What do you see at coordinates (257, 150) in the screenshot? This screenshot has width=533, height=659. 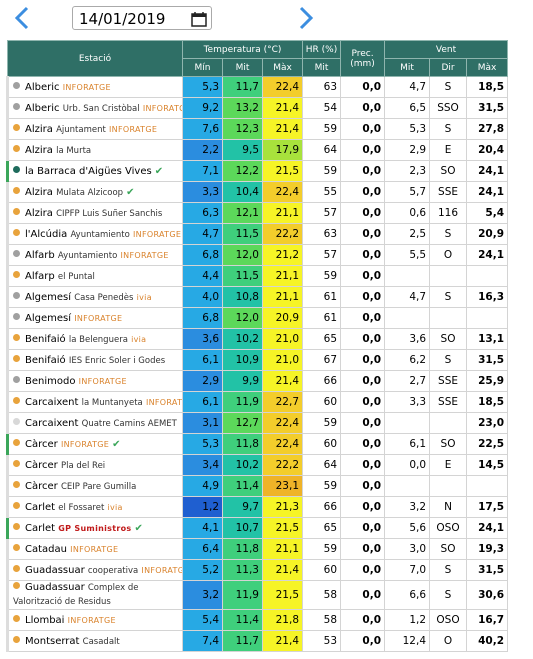 I see `table-row: Alzira la Murta 2,2 9,5 17,9 64 0,0 2,9 E 20,4` at bounding box center [257, 150].